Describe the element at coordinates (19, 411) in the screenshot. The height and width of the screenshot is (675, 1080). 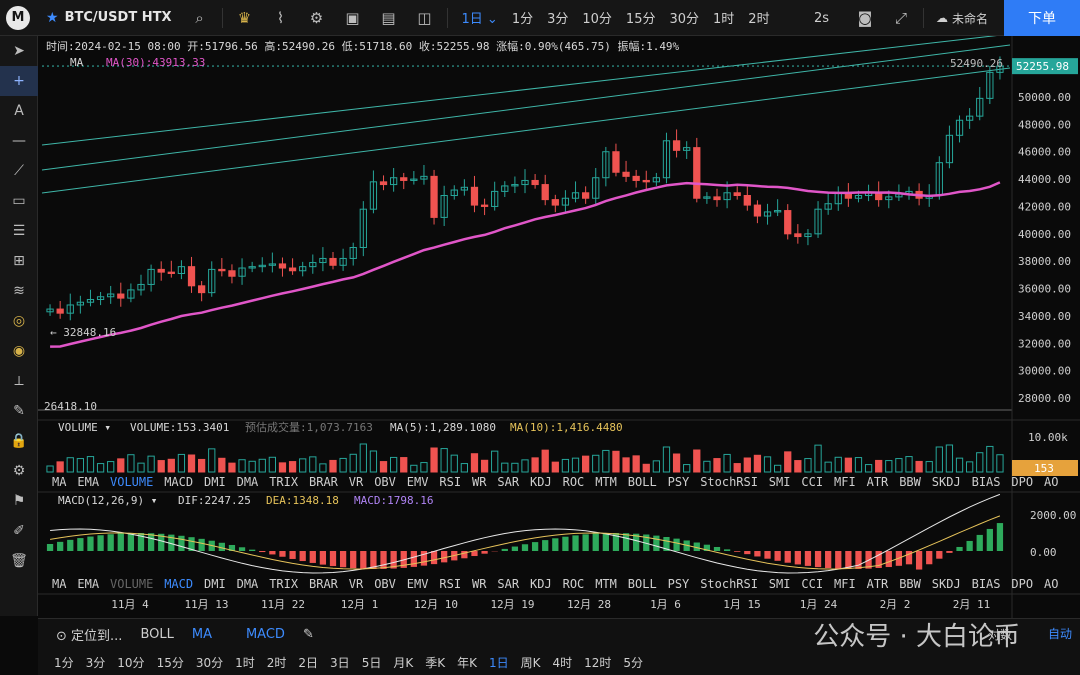
I see `pen-icon: ✎` at that location.